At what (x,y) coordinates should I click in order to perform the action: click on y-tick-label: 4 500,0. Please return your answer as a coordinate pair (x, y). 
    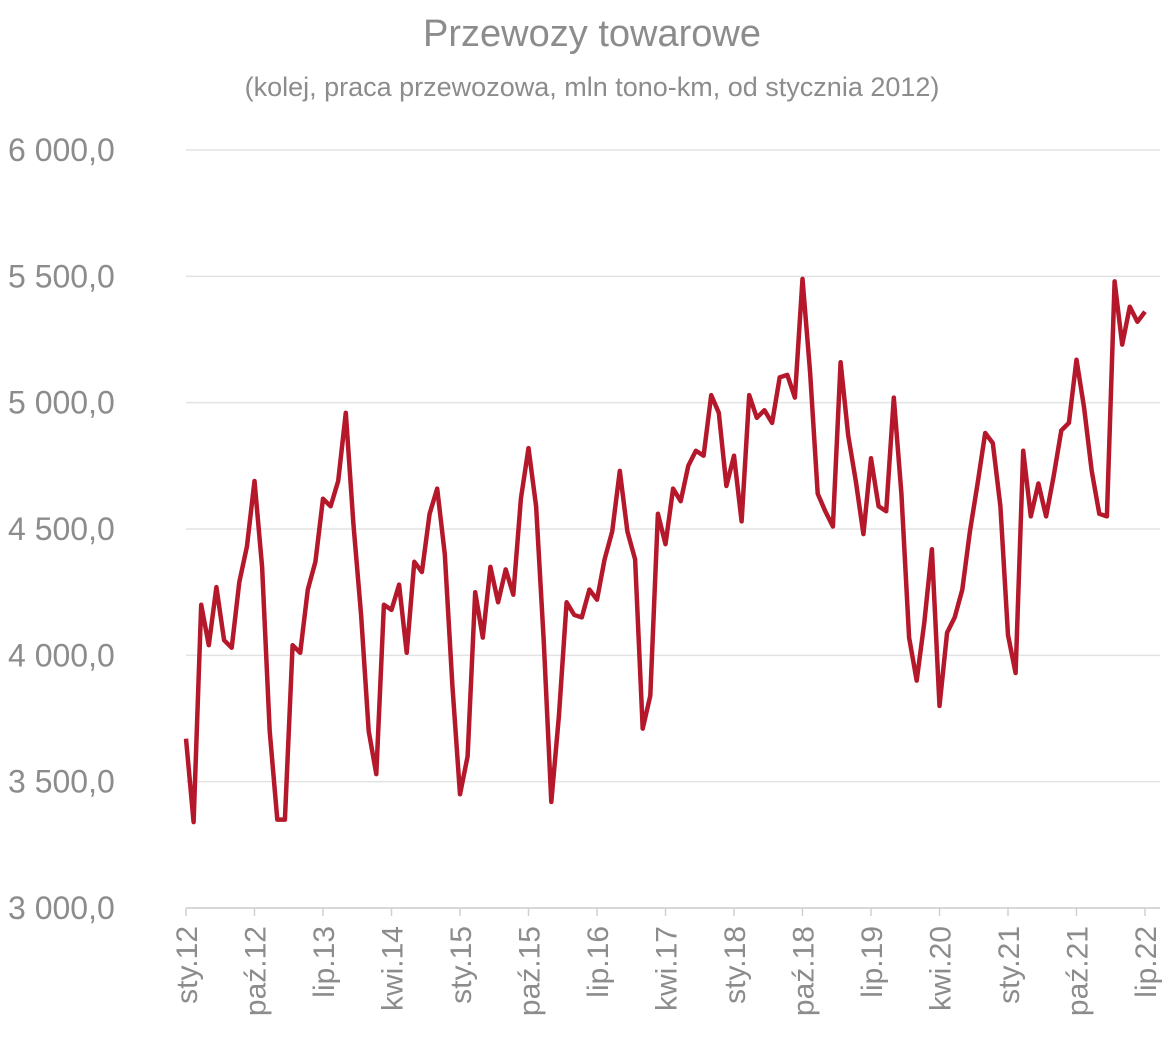
    Looking at the image, I should click on (61, 529).